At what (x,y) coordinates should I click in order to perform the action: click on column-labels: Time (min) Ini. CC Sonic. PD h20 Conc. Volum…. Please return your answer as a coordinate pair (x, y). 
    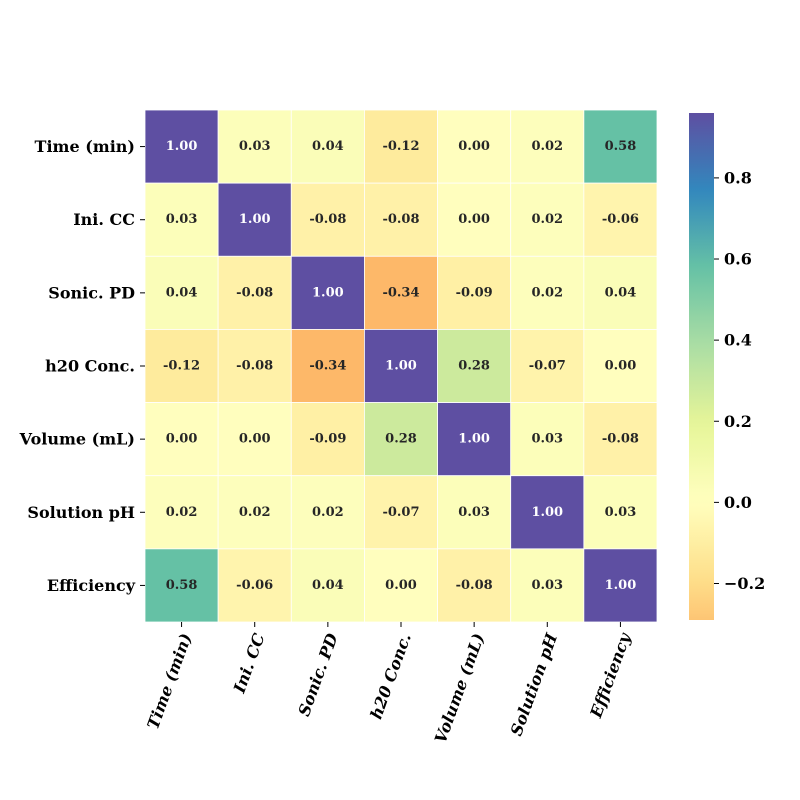
    Looking at the image, I should click on (389, 684).